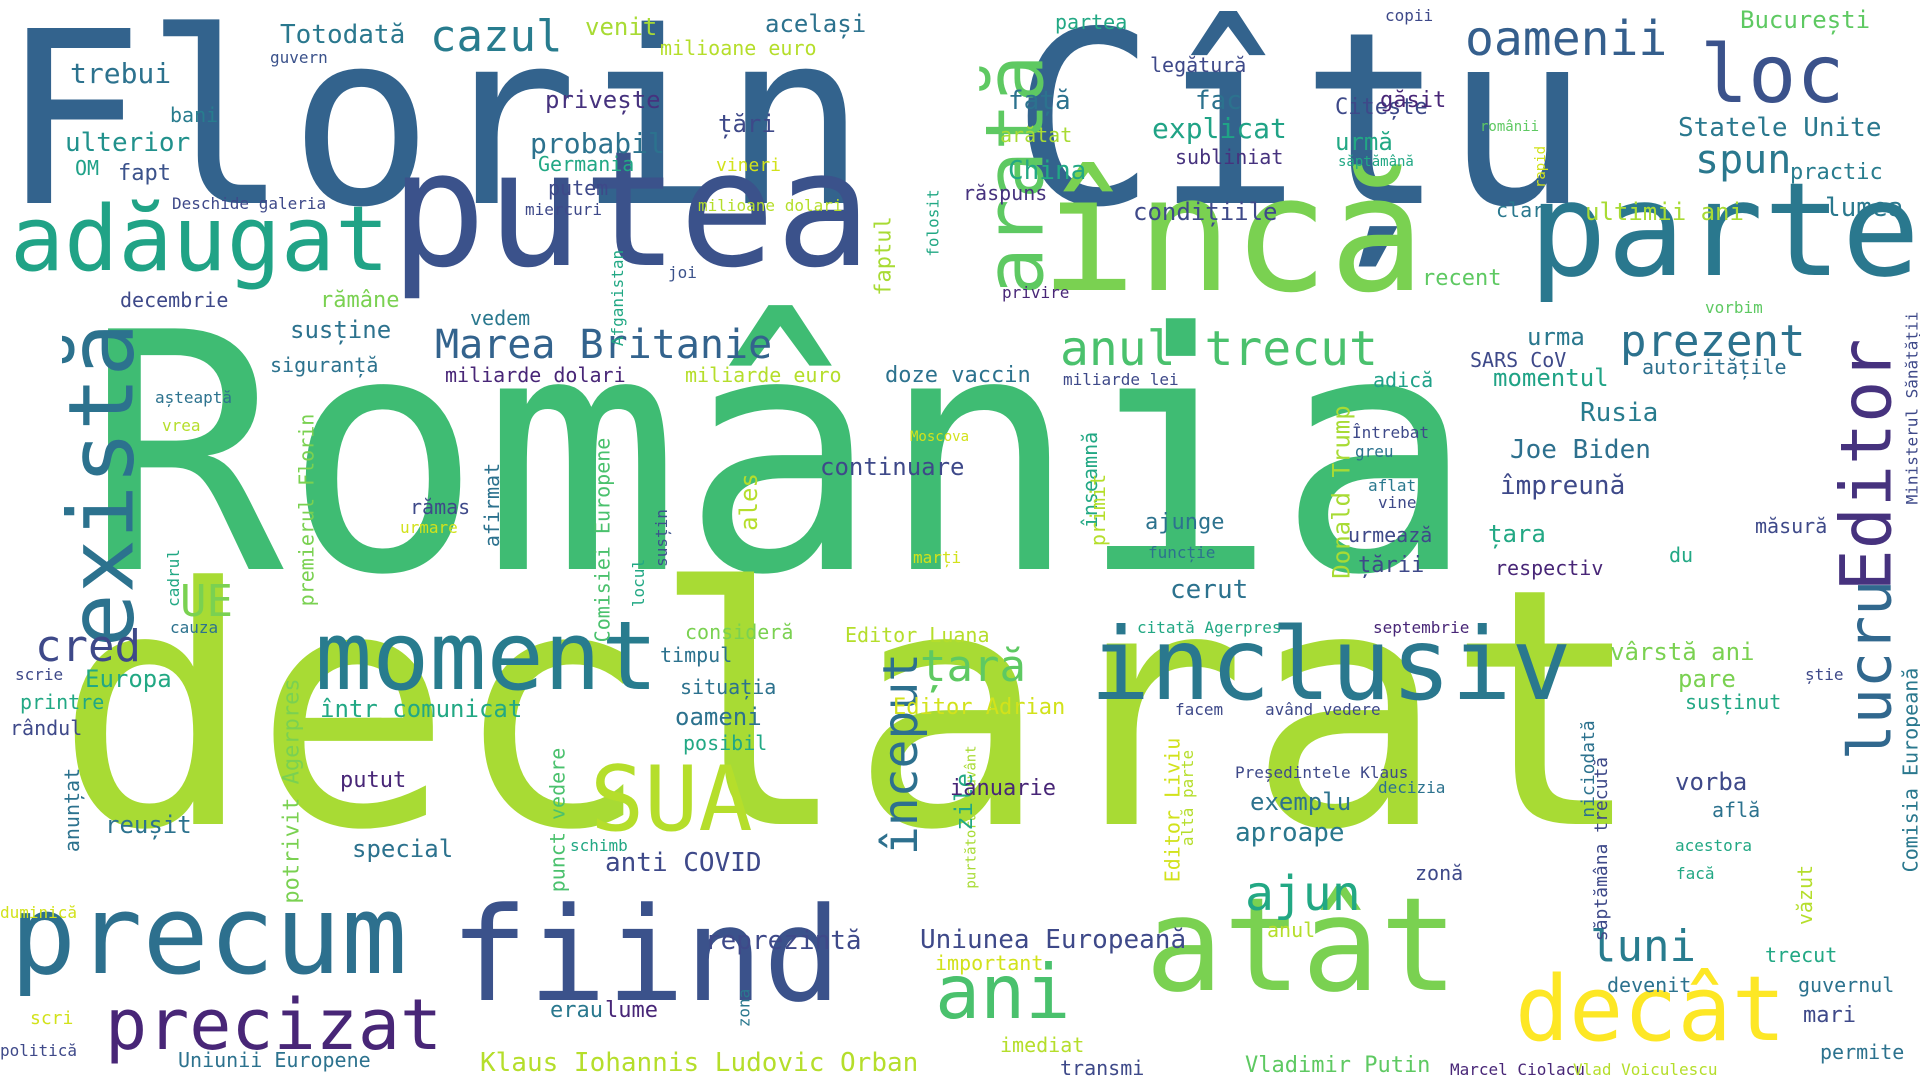 The image size is (1920, 1080). What do you see at coordinates (496, 36) in the screenshot?
I see `word: cazul` at bounding box center [496, 36].